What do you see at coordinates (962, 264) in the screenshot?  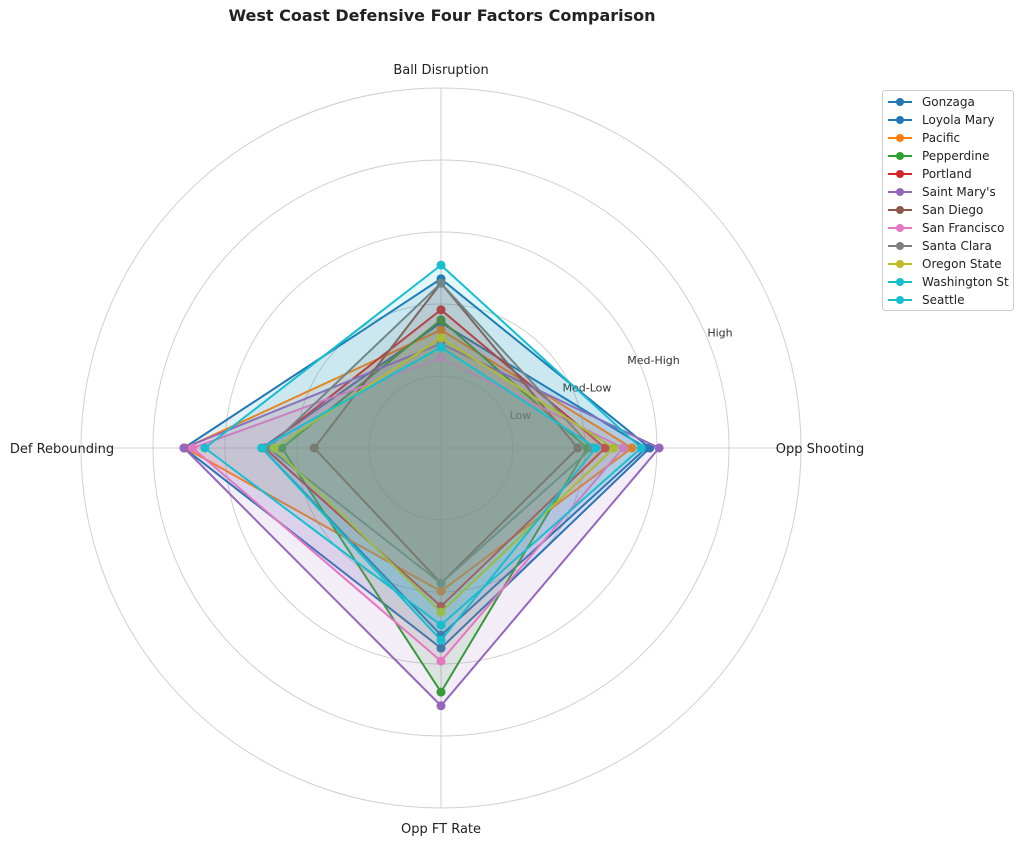 I see `legend-label: Oregon State` at bounding box center [962, 264].